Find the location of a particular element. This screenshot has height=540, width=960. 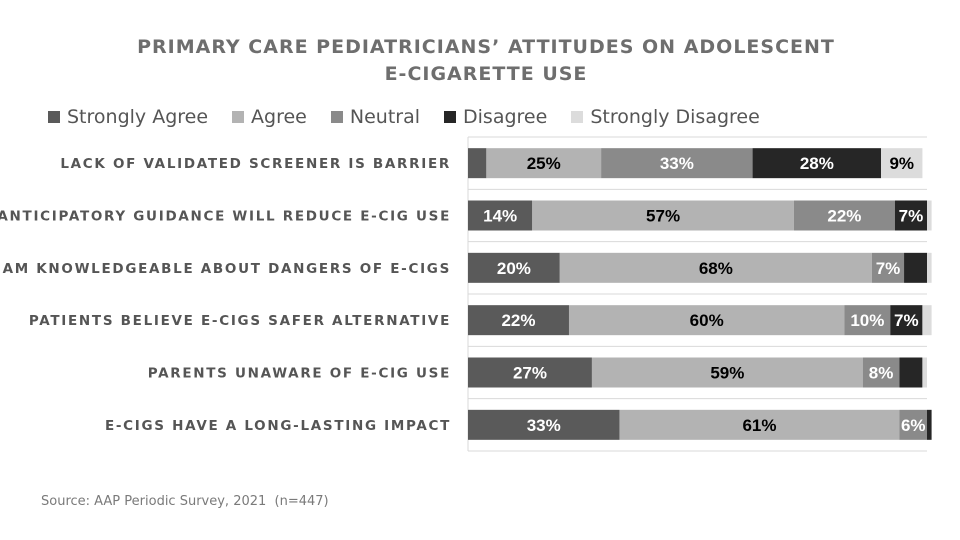

category-label: PARENTS UNAWARE OF E-CIG USE is located at coordinates (299, 374).